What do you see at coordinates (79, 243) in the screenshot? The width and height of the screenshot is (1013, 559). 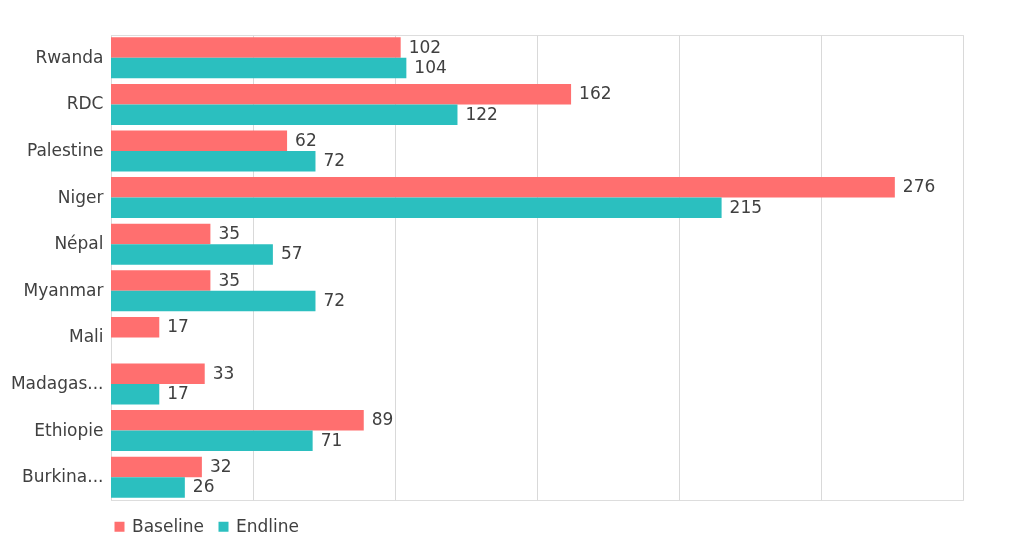 I see `y-tick-label: Népal` at bounding box center [79, 243].